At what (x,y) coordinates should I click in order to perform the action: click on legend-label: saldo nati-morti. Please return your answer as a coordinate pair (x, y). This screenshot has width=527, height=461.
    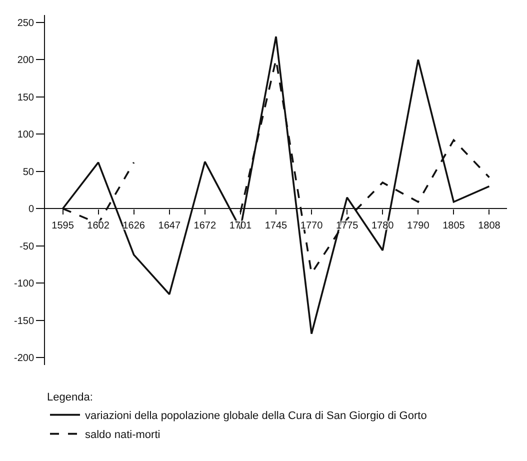
    Looking at the image, I should click on (122, 435).